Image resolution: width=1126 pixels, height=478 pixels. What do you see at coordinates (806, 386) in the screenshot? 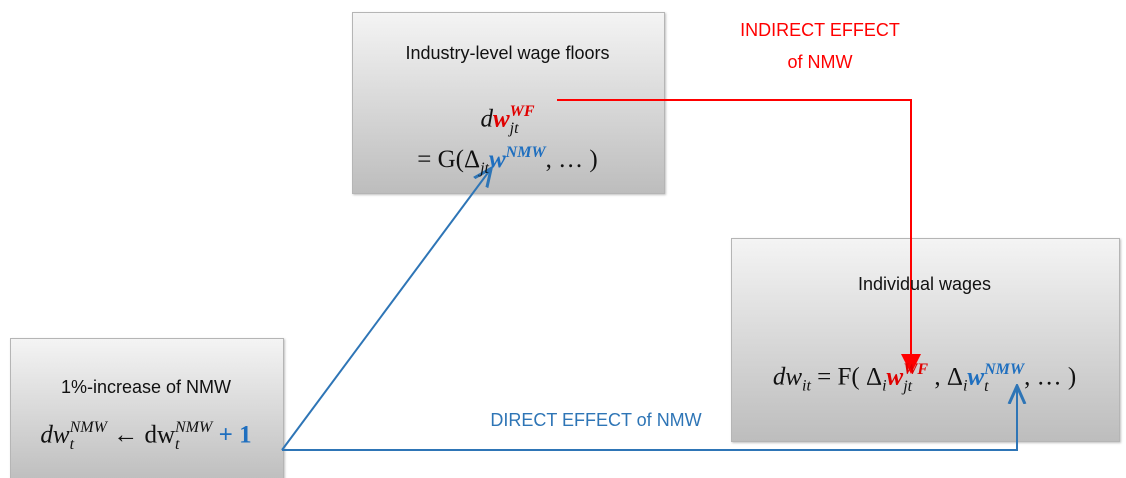
I see `formula-part: it` at bounding box center [806, 386].